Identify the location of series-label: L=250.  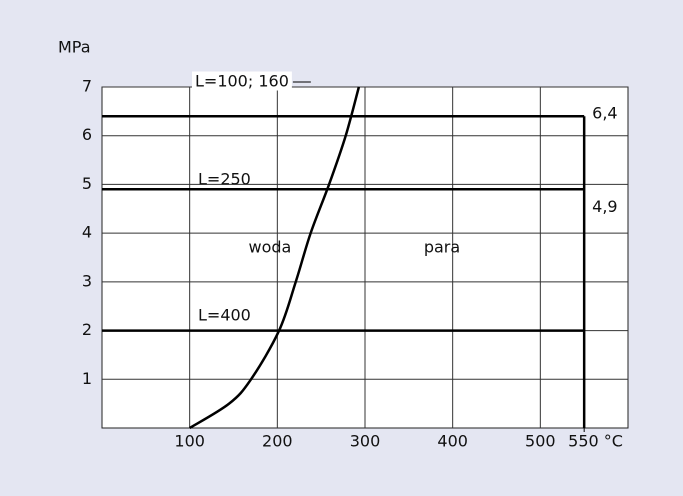
(224, 179).